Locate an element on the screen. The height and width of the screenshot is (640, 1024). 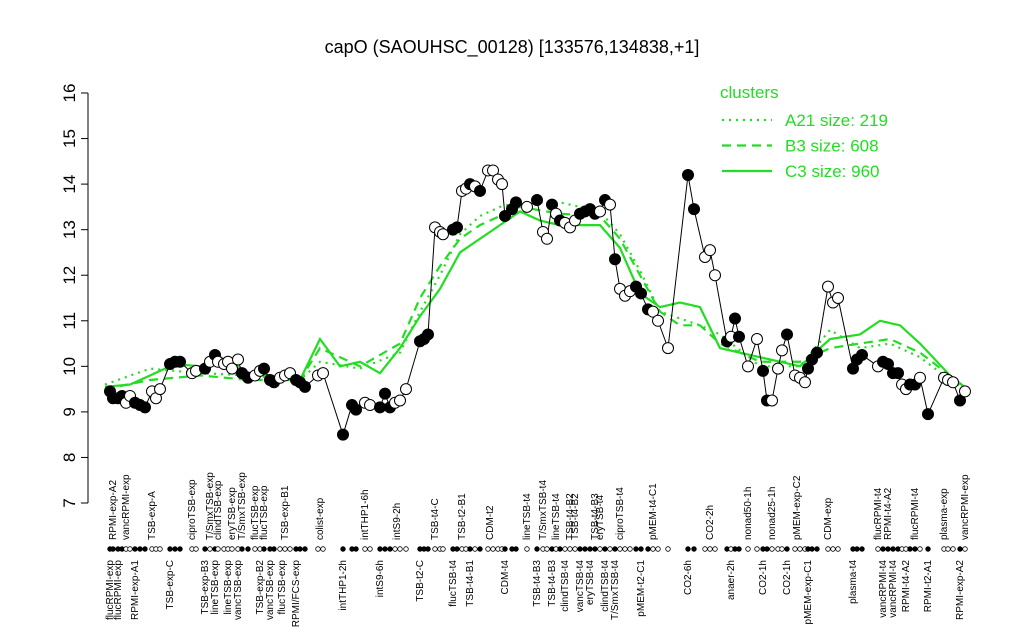
sample-label: T/SmxTSB-t4 is located at coordinates (615, 590).